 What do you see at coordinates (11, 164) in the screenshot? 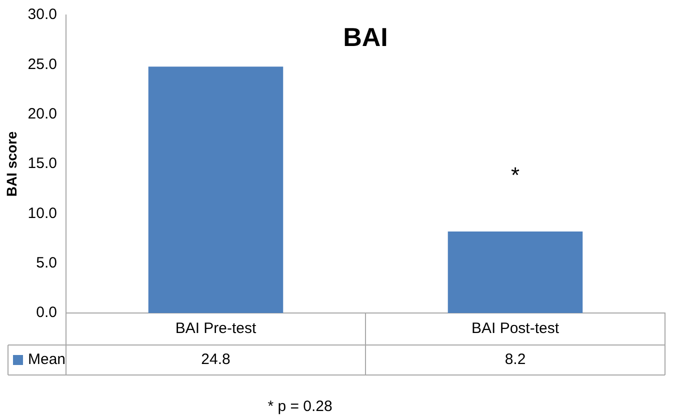
I see `y-axis-title: BAI score` at bounding box center [11, 164].